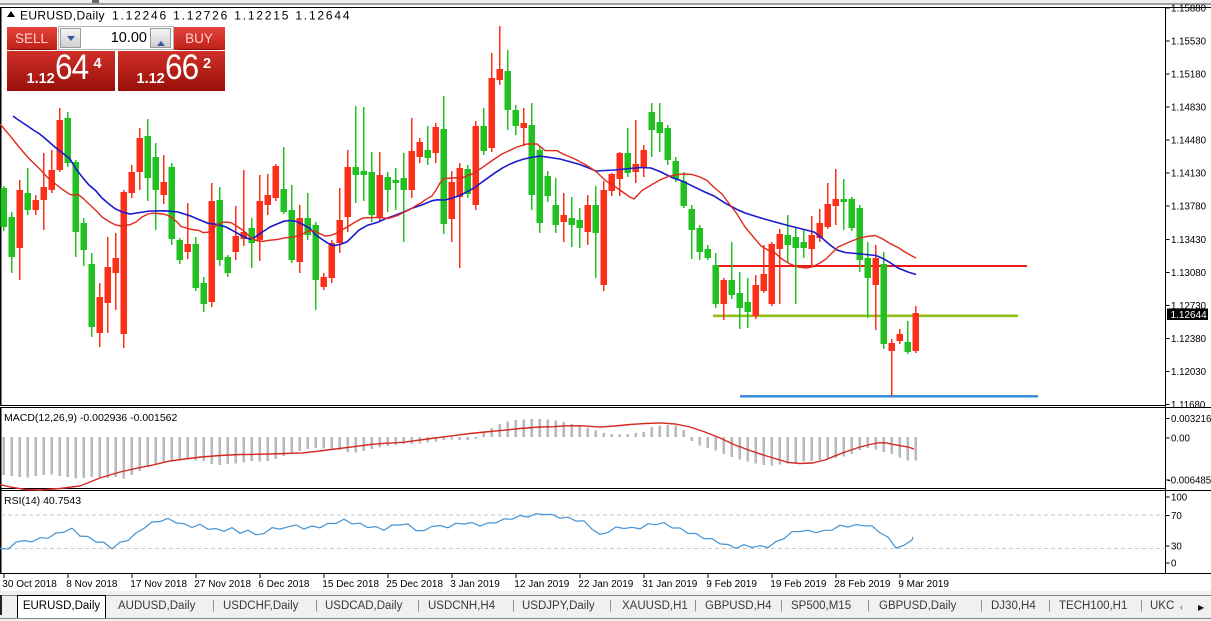 Image resolution: width=1211 pixels, height=621 pixels. I want to click on svg-text: 27 Nov 2018, so click(222, 584).